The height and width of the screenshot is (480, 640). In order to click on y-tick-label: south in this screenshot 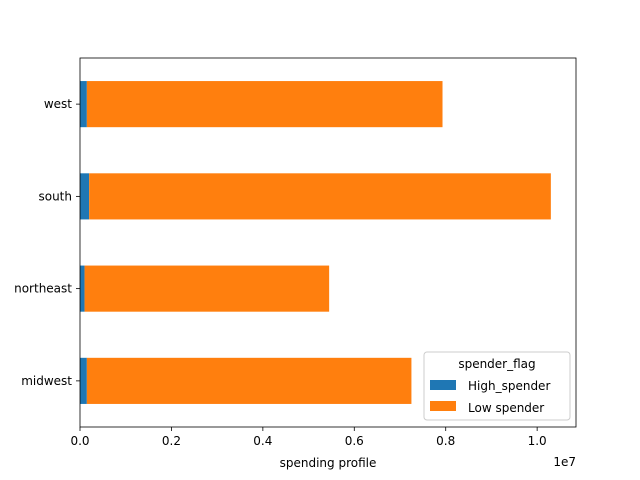, I will do `click(55, 196)`.